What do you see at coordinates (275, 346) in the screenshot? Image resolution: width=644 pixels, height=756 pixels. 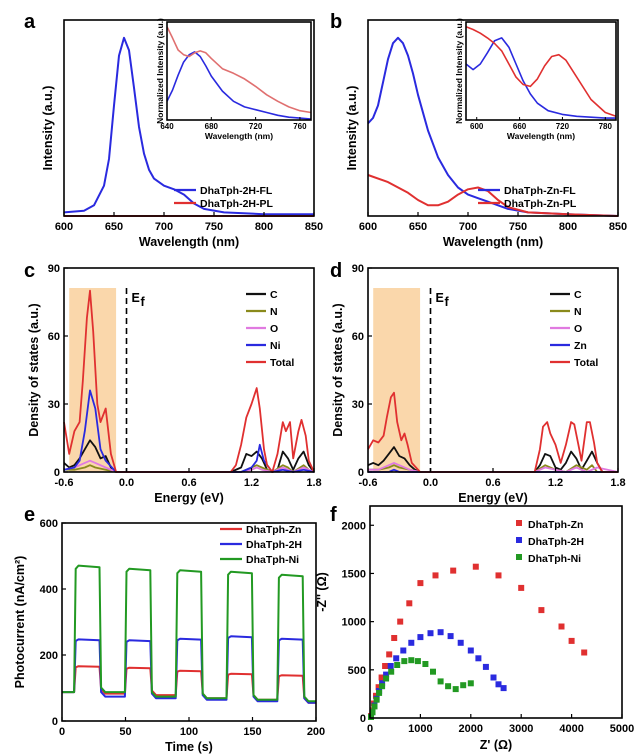 I see `panel-c-legend-label: Ni` at bounding box center [275, 346].